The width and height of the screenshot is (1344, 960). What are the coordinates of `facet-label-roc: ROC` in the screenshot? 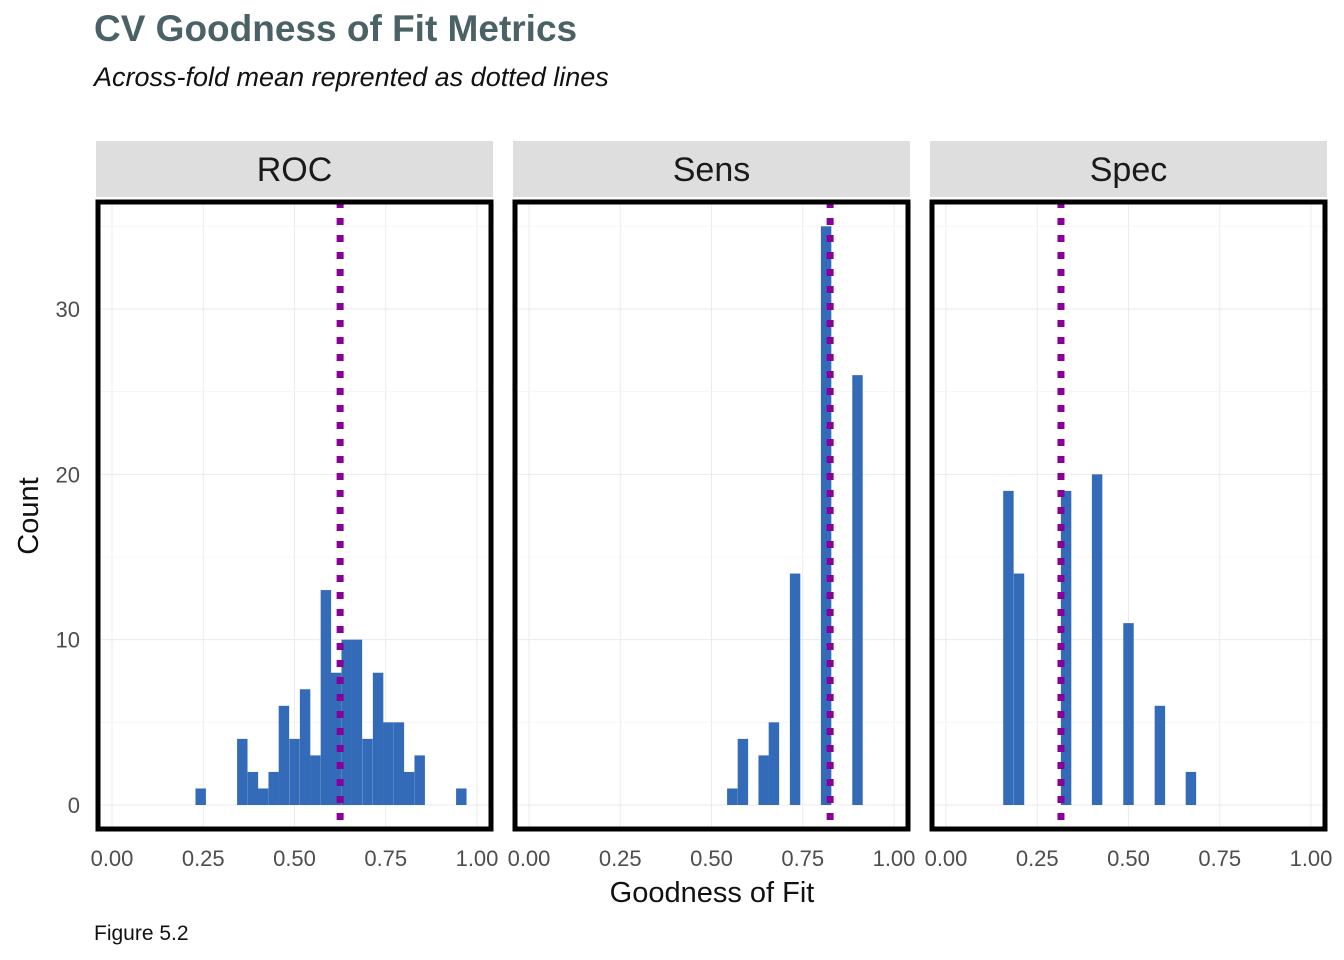 It's located at (295, 170).